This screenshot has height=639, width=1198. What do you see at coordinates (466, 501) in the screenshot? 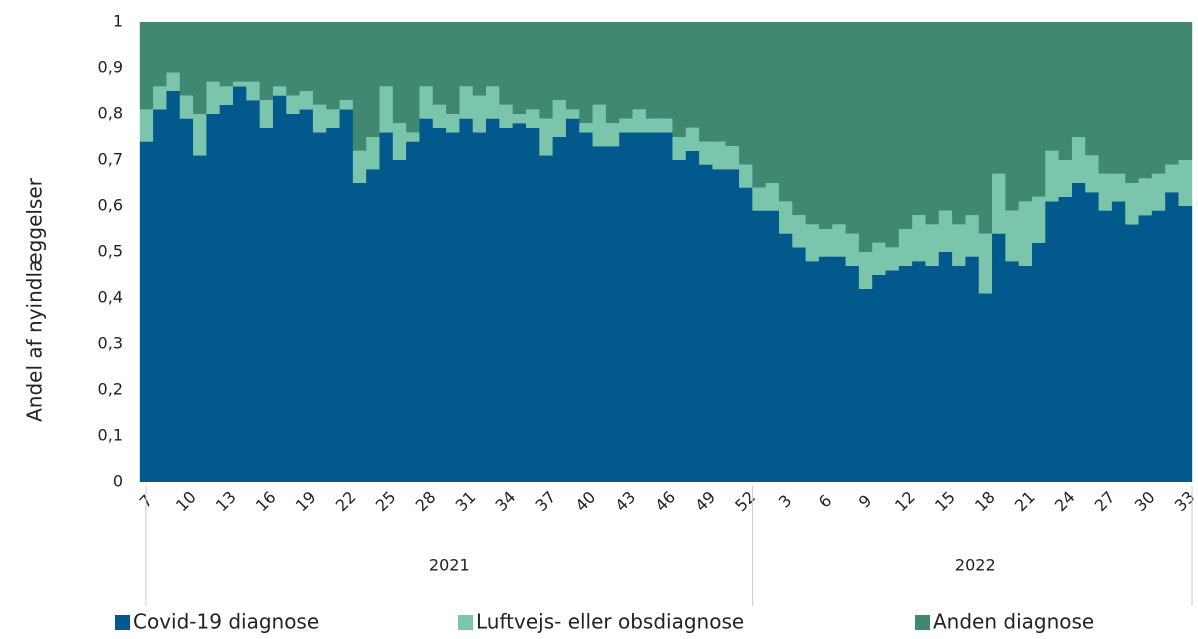
I see `x-tick-label: 31` at bounding box center [466, 501].